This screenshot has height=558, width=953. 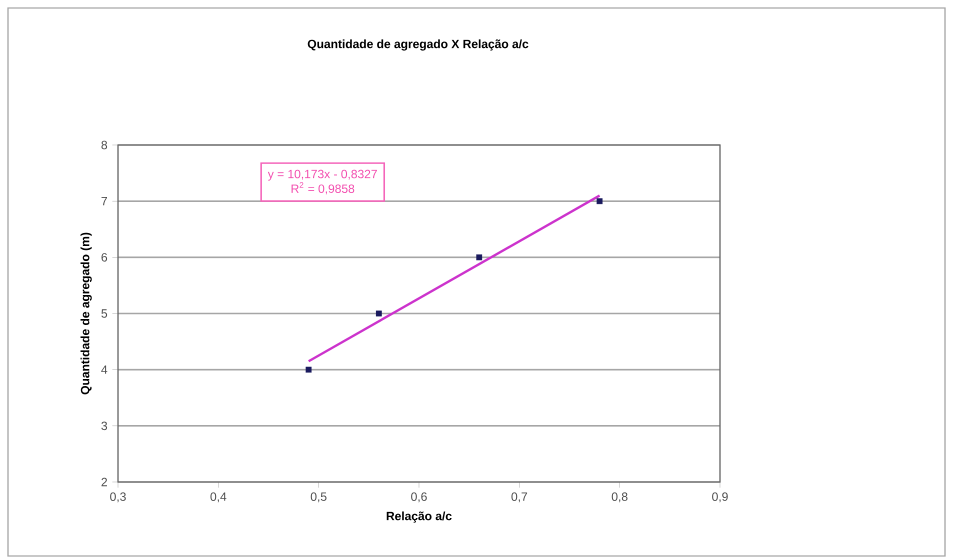 I want to click on x-tick-label: 0,9, so click(x=720, y=497).